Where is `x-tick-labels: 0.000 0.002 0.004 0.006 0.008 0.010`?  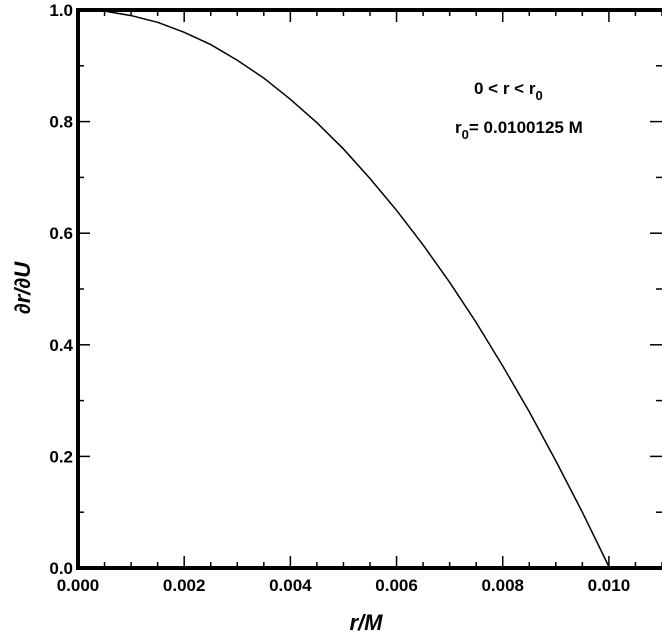
x-tick-labels: 0.000 0.002 0.004 0.006 0.008 0.010 is located at coordinates (343, 585).